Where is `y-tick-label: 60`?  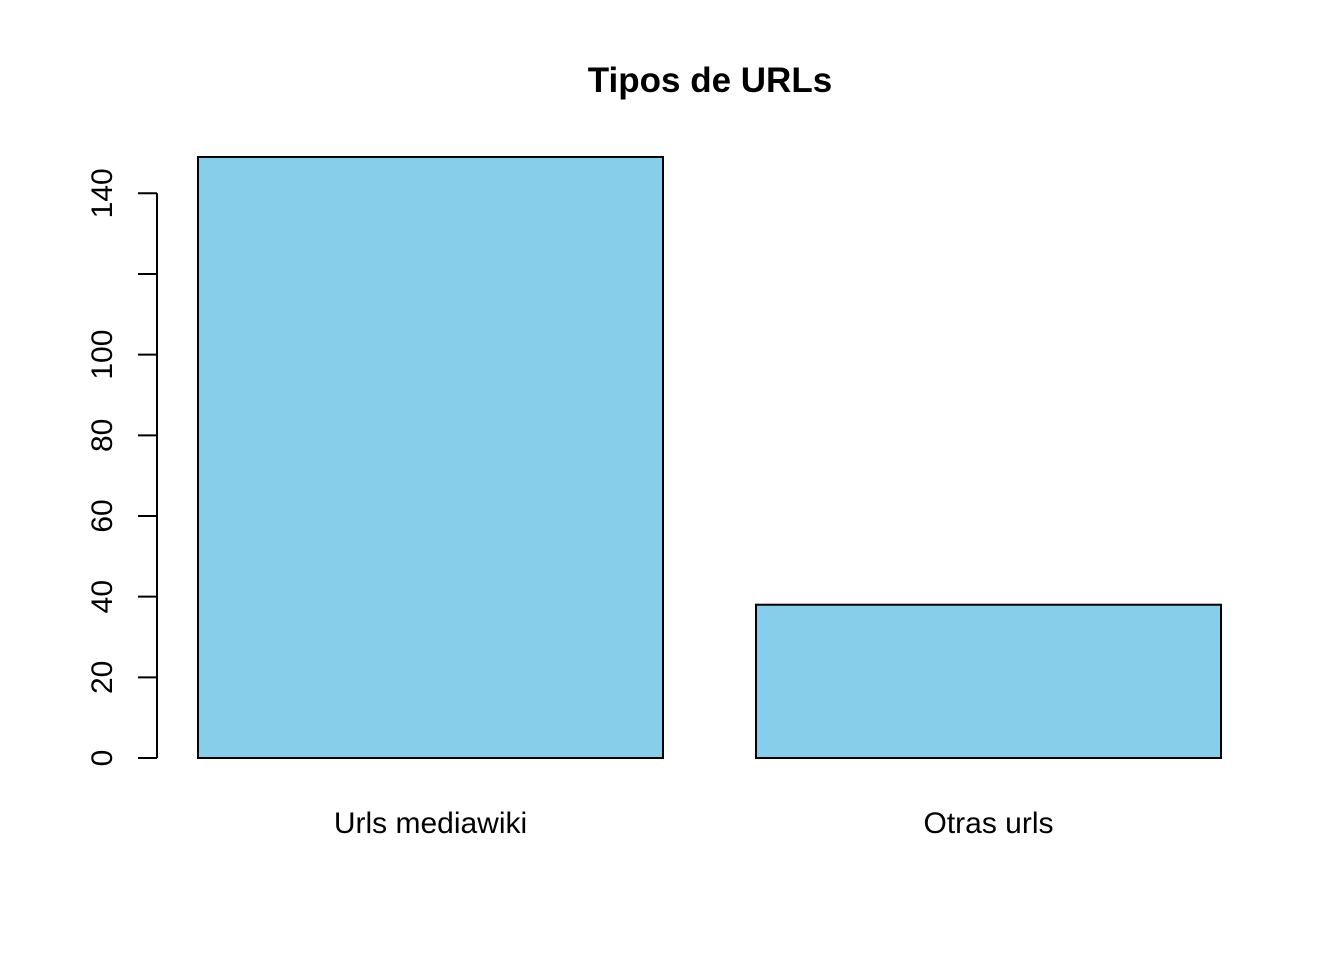 y-tick-label: 60 is located at coordinates (102, 515).